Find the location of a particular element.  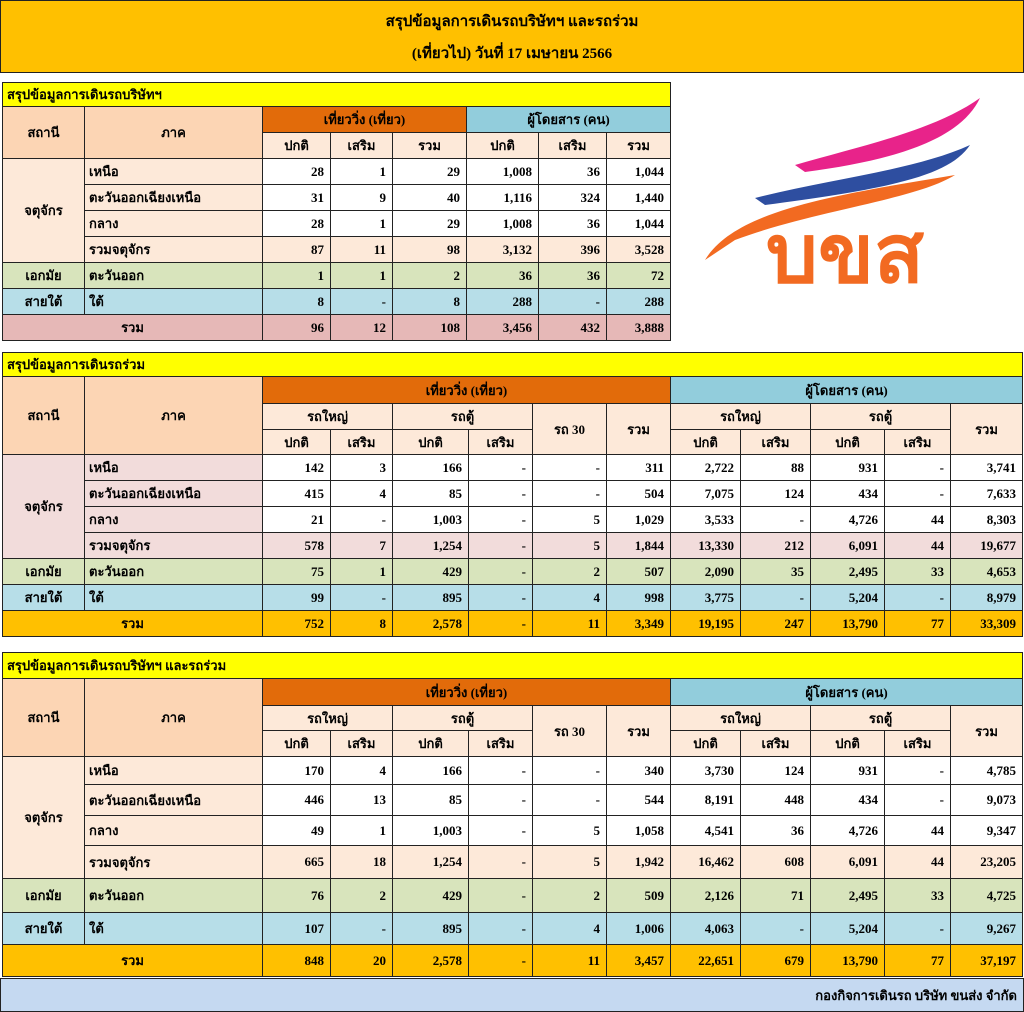

value-cell: 49 is located at coordinates (296, 830).